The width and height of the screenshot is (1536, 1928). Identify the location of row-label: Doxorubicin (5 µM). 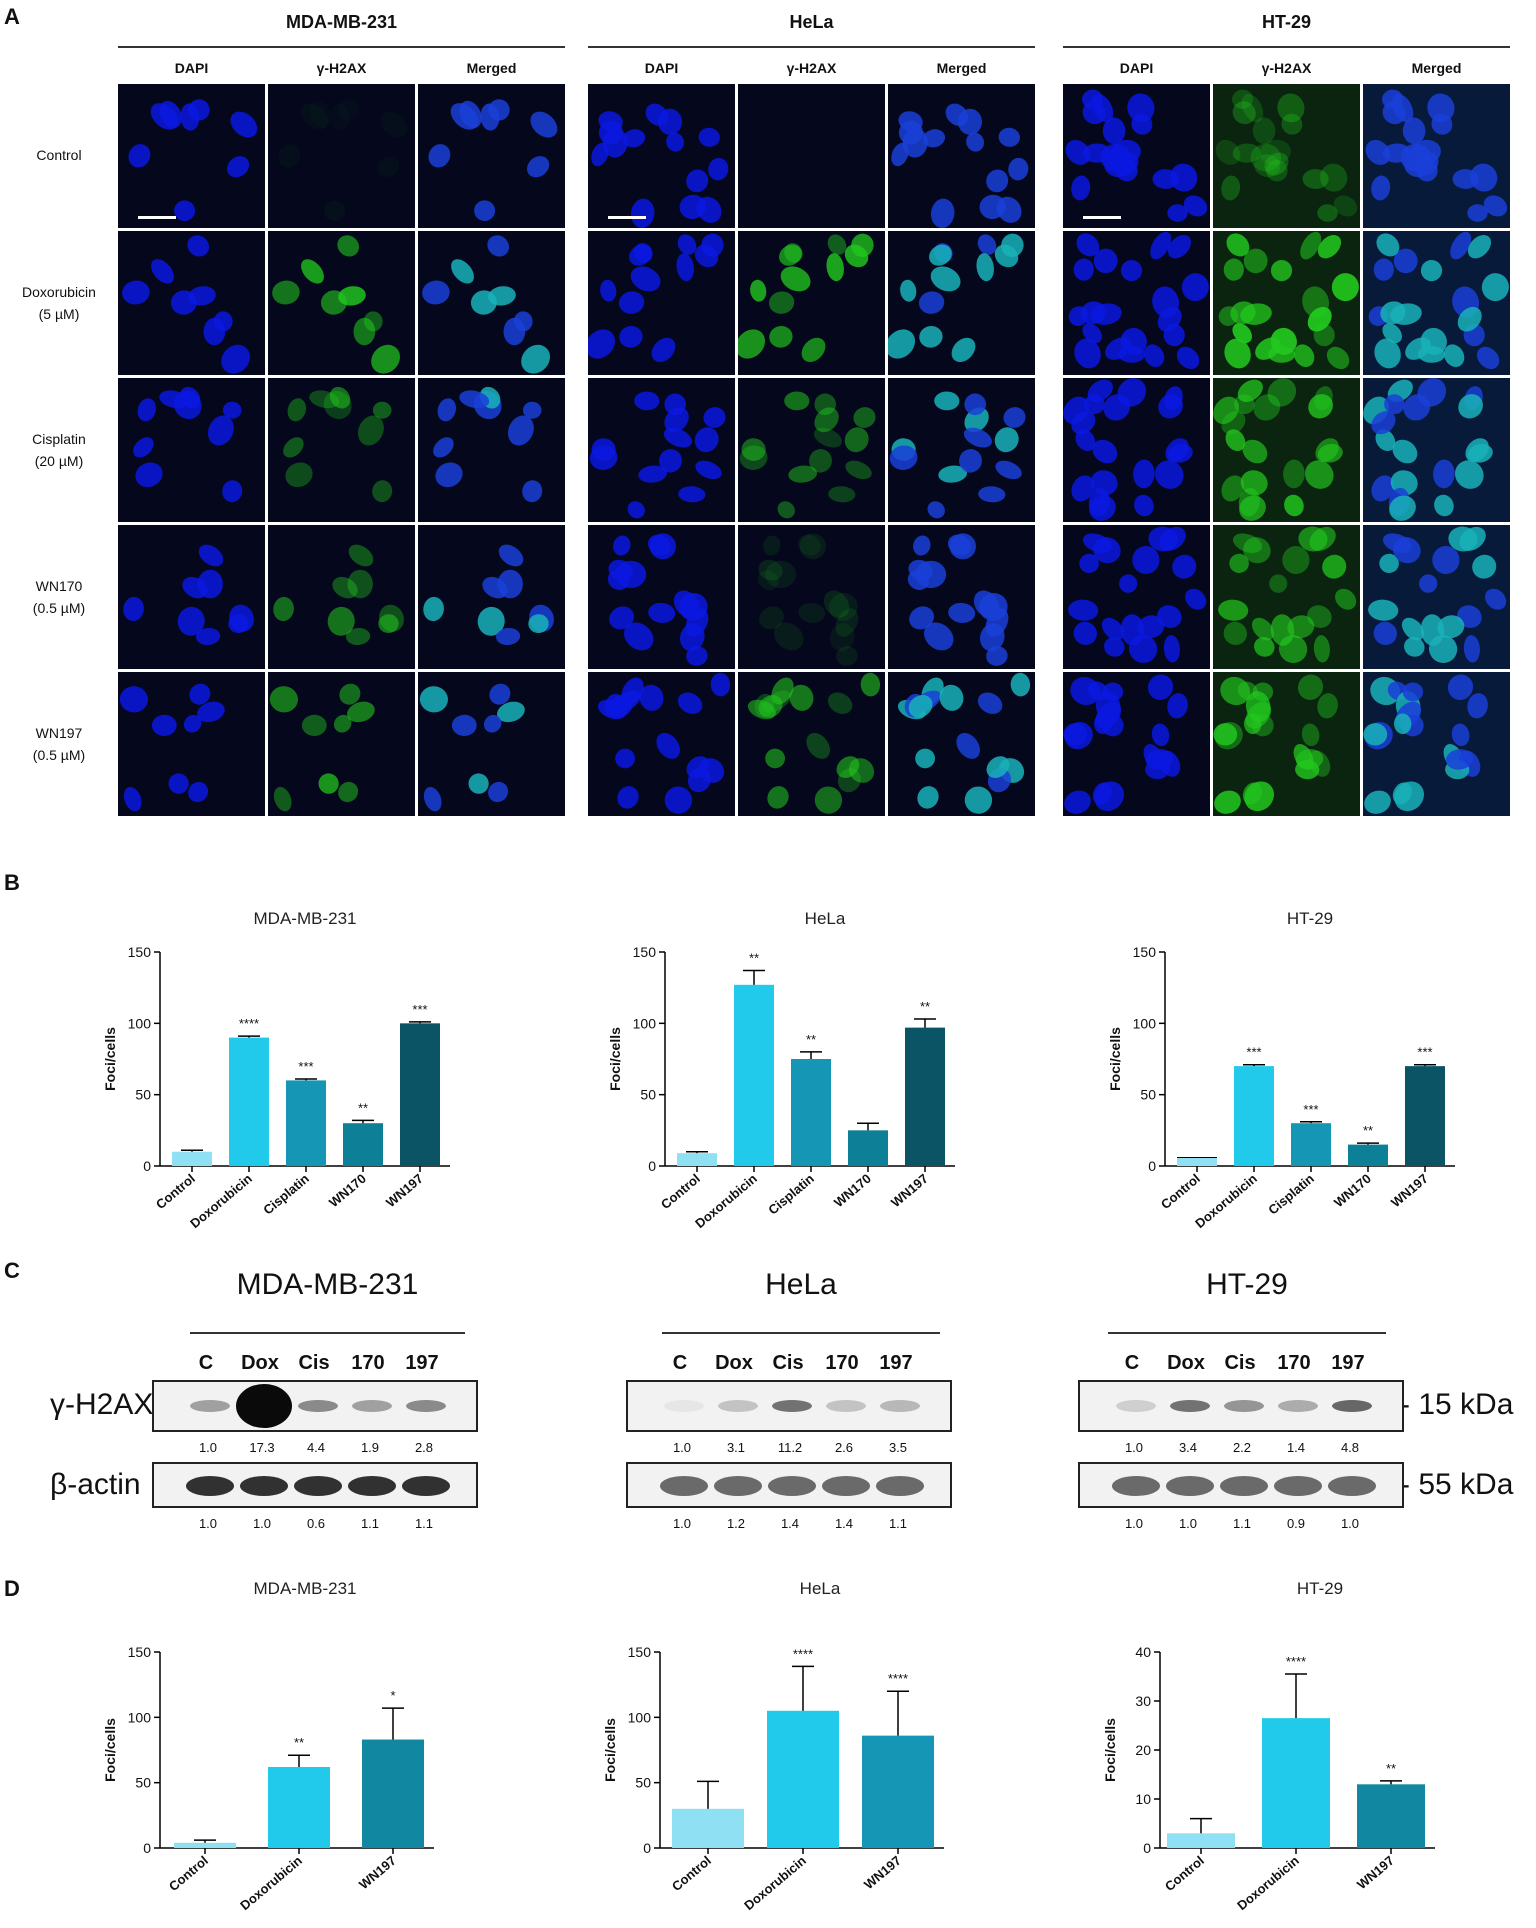
(59, 303).